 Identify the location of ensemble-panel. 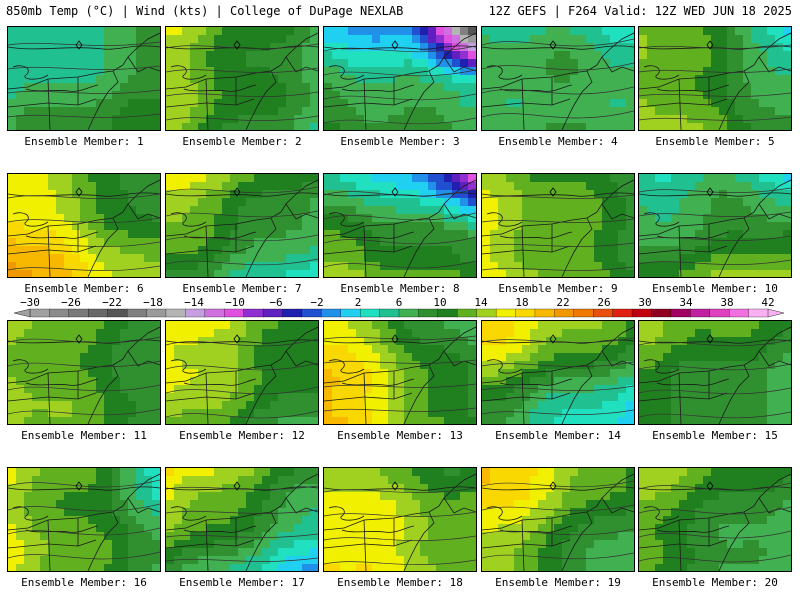
(400, 372).